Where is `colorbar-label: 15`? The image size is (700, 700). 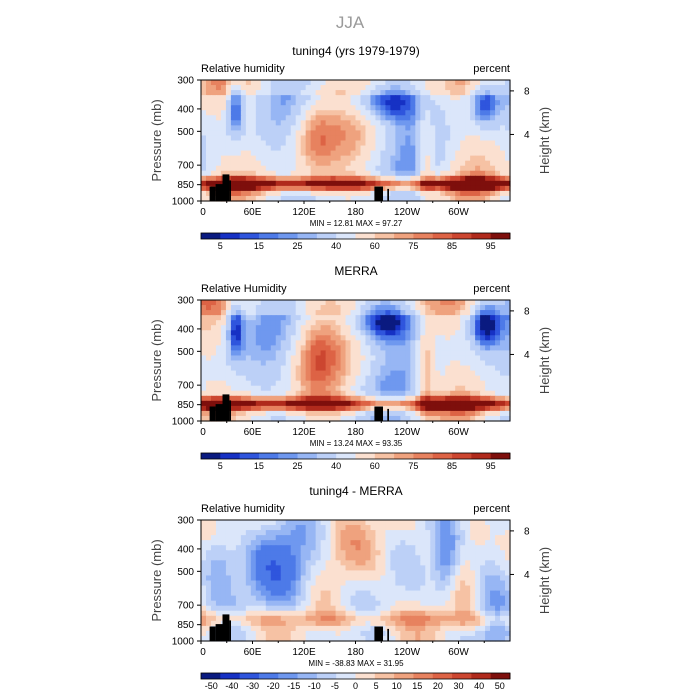 colorbar-label: 15 is located at coordinates (259, 246).